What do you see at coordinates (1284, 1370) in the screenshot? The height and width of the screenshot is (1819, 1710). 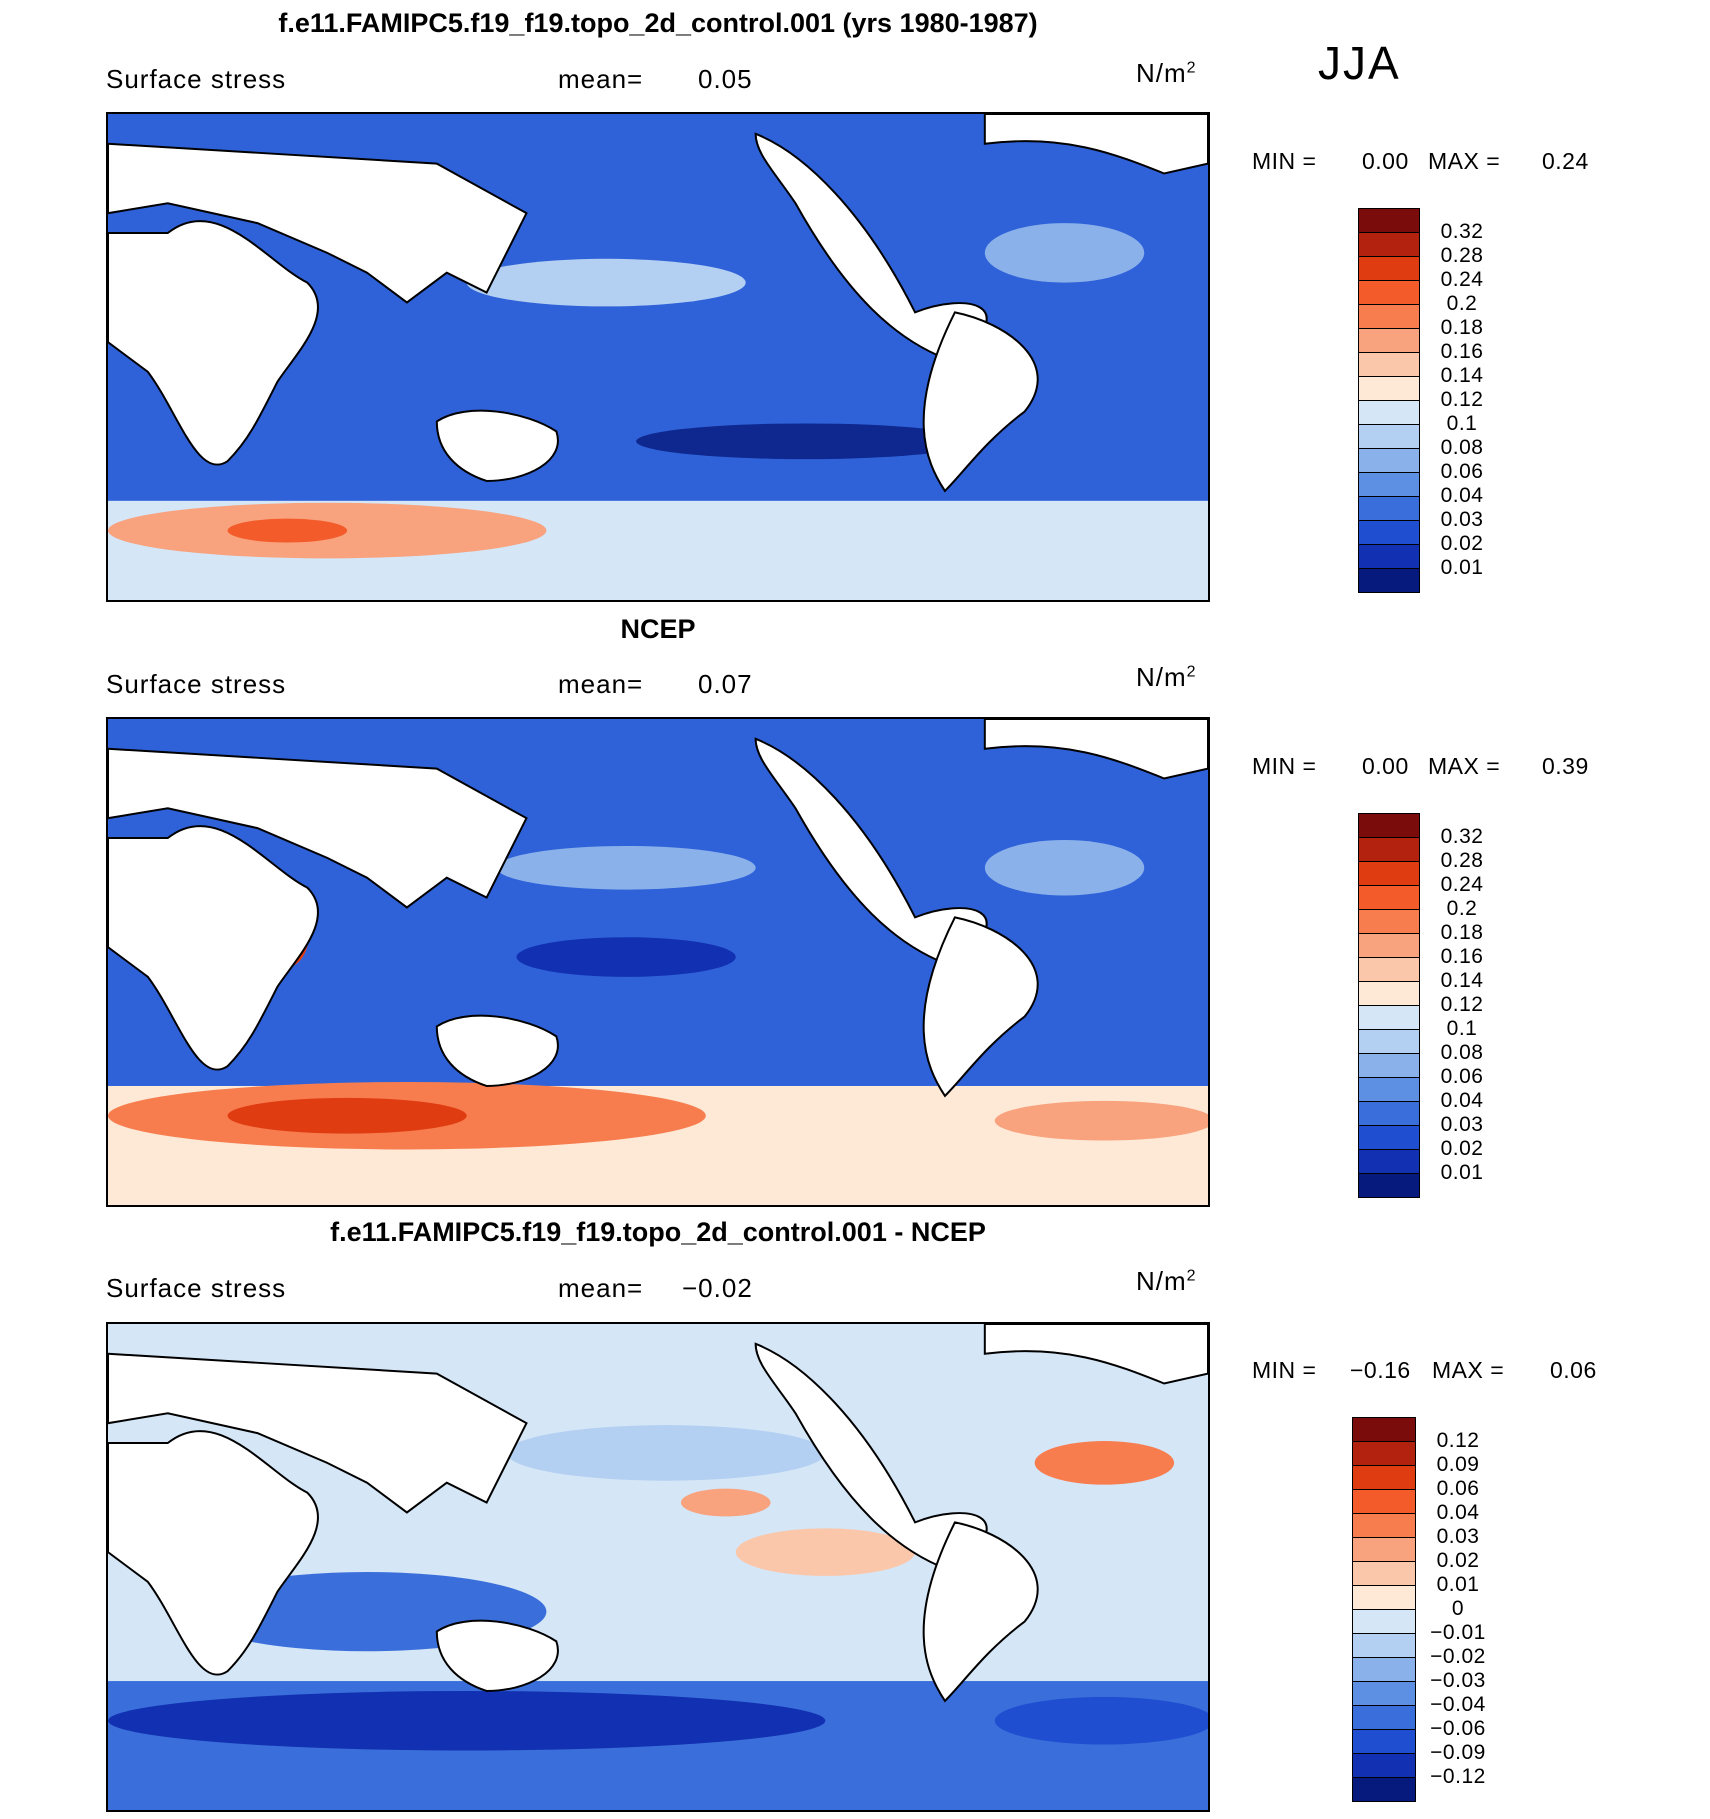 I see `panel-3-min-label: MIN =` at bounding box center [1284, 1370].